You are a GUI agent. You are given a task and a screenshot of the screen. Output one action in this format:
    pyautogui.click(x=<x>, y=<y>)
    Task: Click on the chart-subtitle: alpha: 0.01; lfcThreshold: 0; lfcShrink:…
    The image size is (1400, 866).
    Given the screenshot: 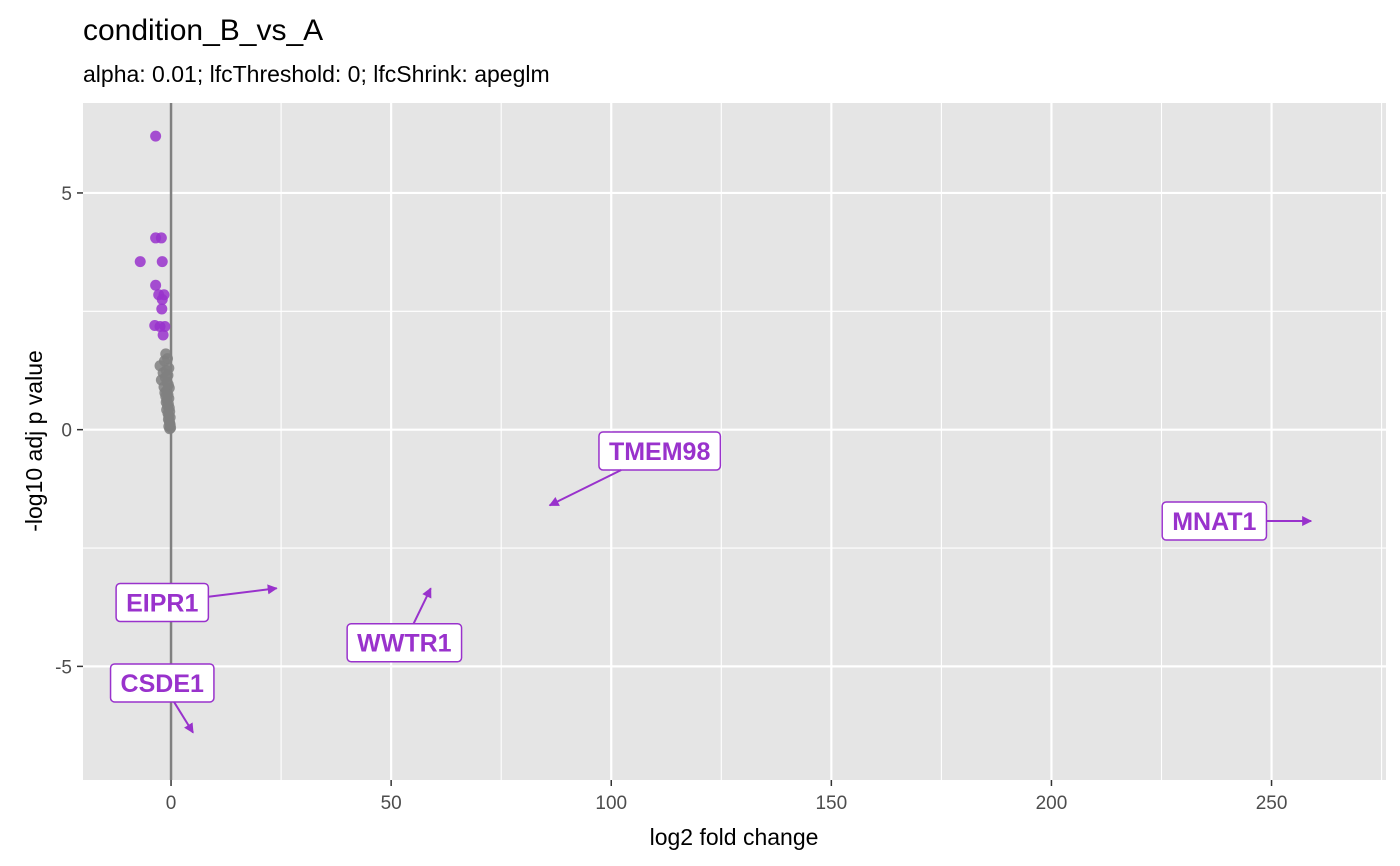 What is the action you would take?
    pyautogui.click(x=316, y=74)
    